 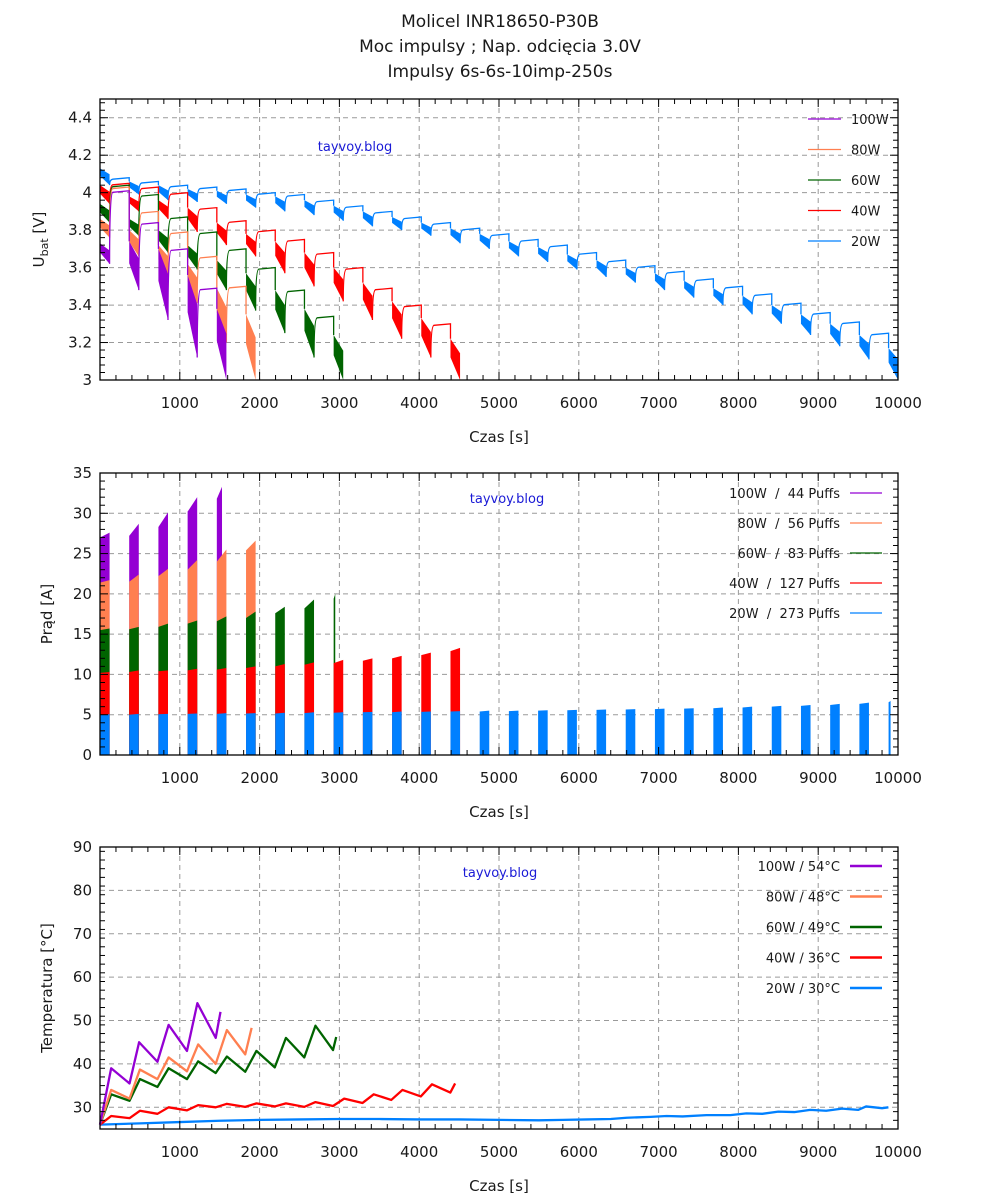 What do you see at coordinates (82, 634) in the screenshot?
I see `y-tick-label: 15` at bounding box center [82, 634].